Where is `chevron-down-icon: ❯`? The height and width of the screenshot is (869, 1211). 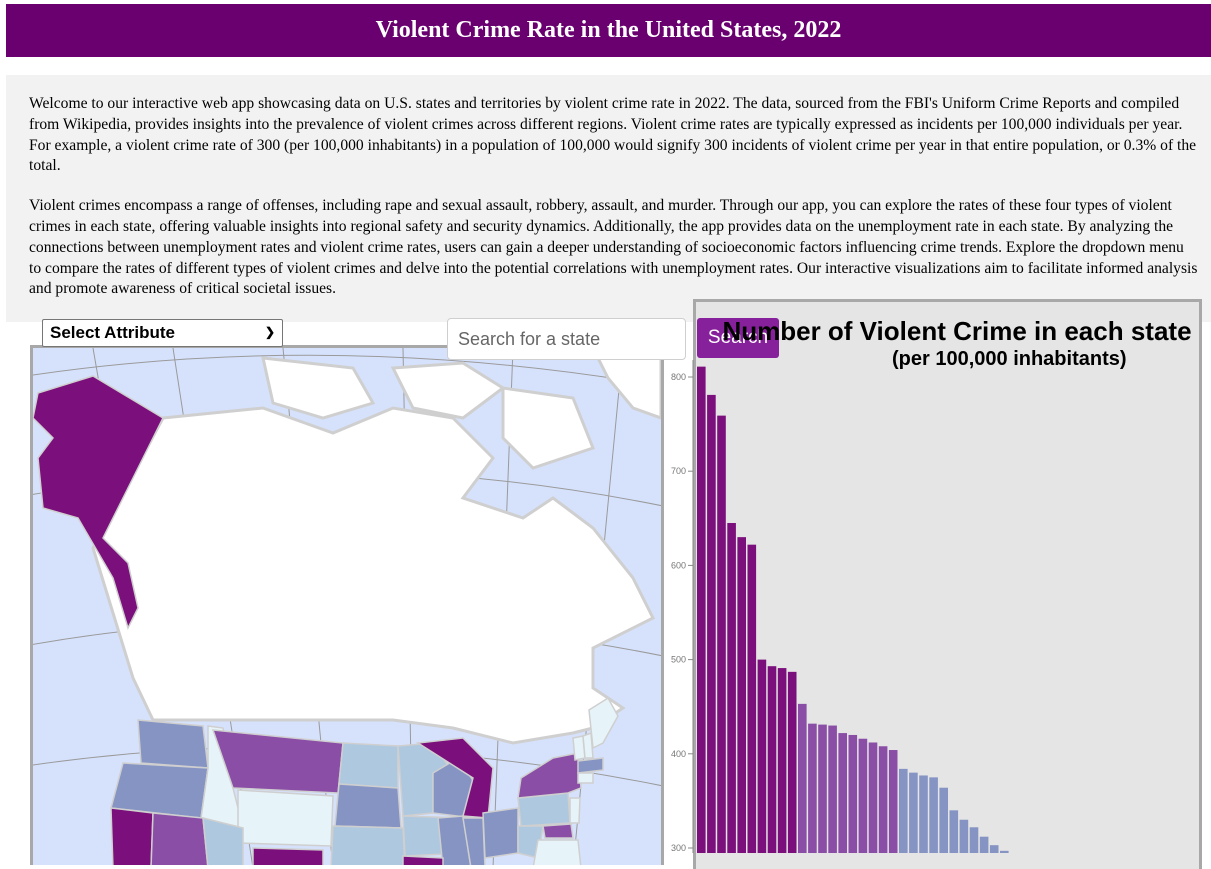 chevron-down-icon: ❯ is located at coordinates (269, 332).